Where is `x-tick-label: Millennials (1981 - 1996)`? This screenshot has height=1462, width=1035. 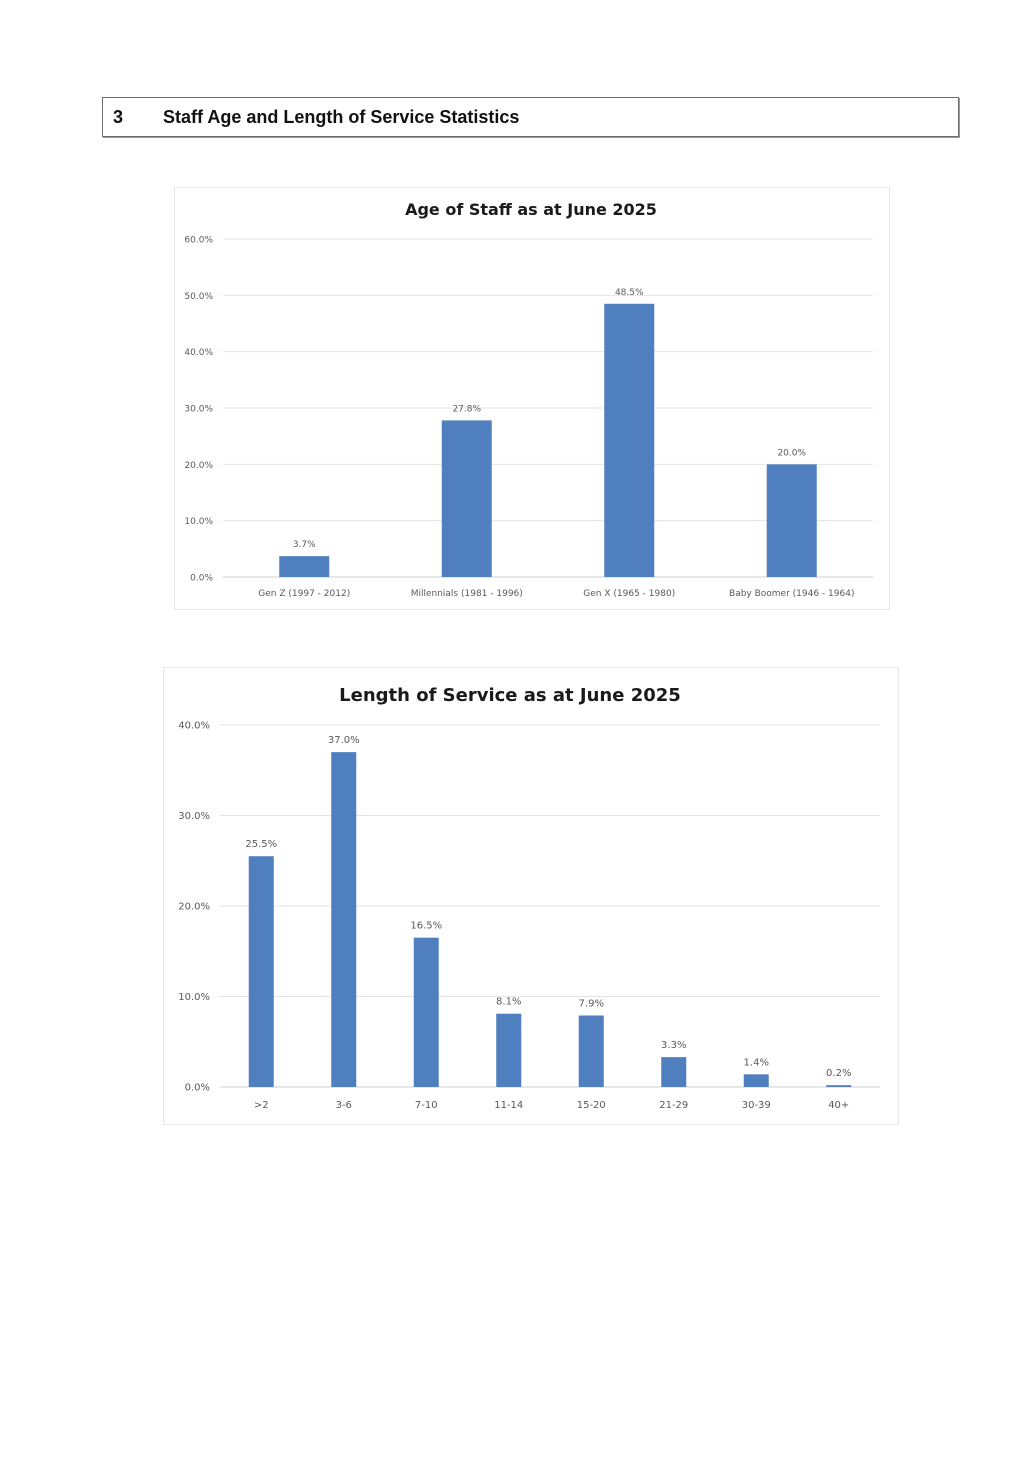
x-tick-label: Millennials (1981 - 1996) is located at coordinates (467, 594).